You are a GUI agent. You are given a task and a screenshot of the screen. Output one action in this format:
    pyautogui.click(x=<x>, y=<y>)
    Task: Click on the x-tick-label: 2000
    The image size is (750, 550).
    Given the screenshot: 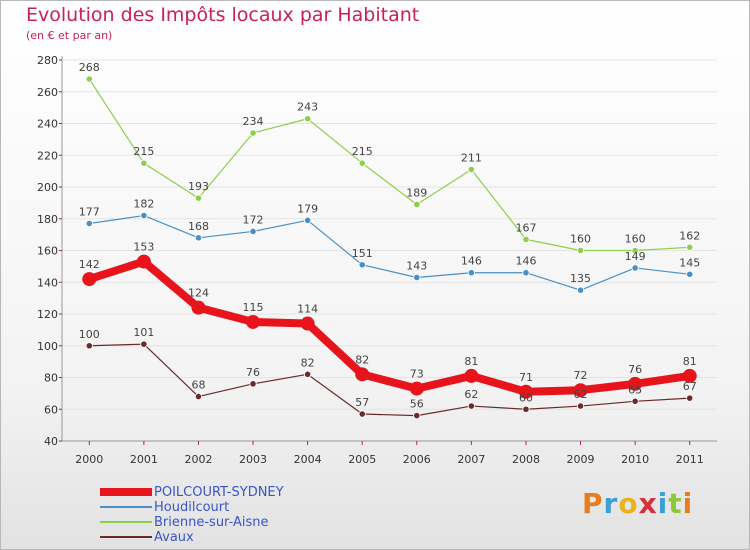 What is the action you would take?
    pyautogui.click(x=89, y=459)
    